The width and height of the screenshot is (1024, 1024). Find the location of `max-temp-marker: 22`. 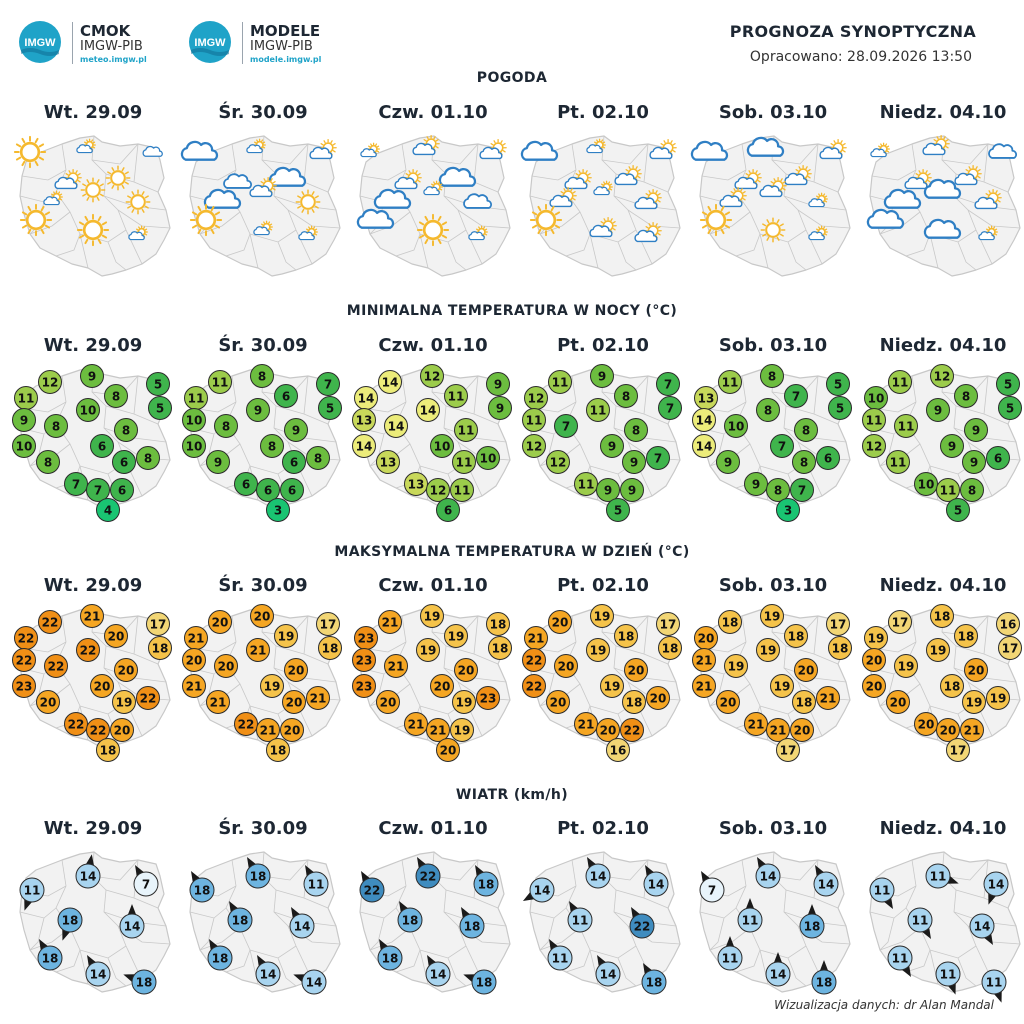

max-temp-marker: 22 is located at coordinates (148, 698).